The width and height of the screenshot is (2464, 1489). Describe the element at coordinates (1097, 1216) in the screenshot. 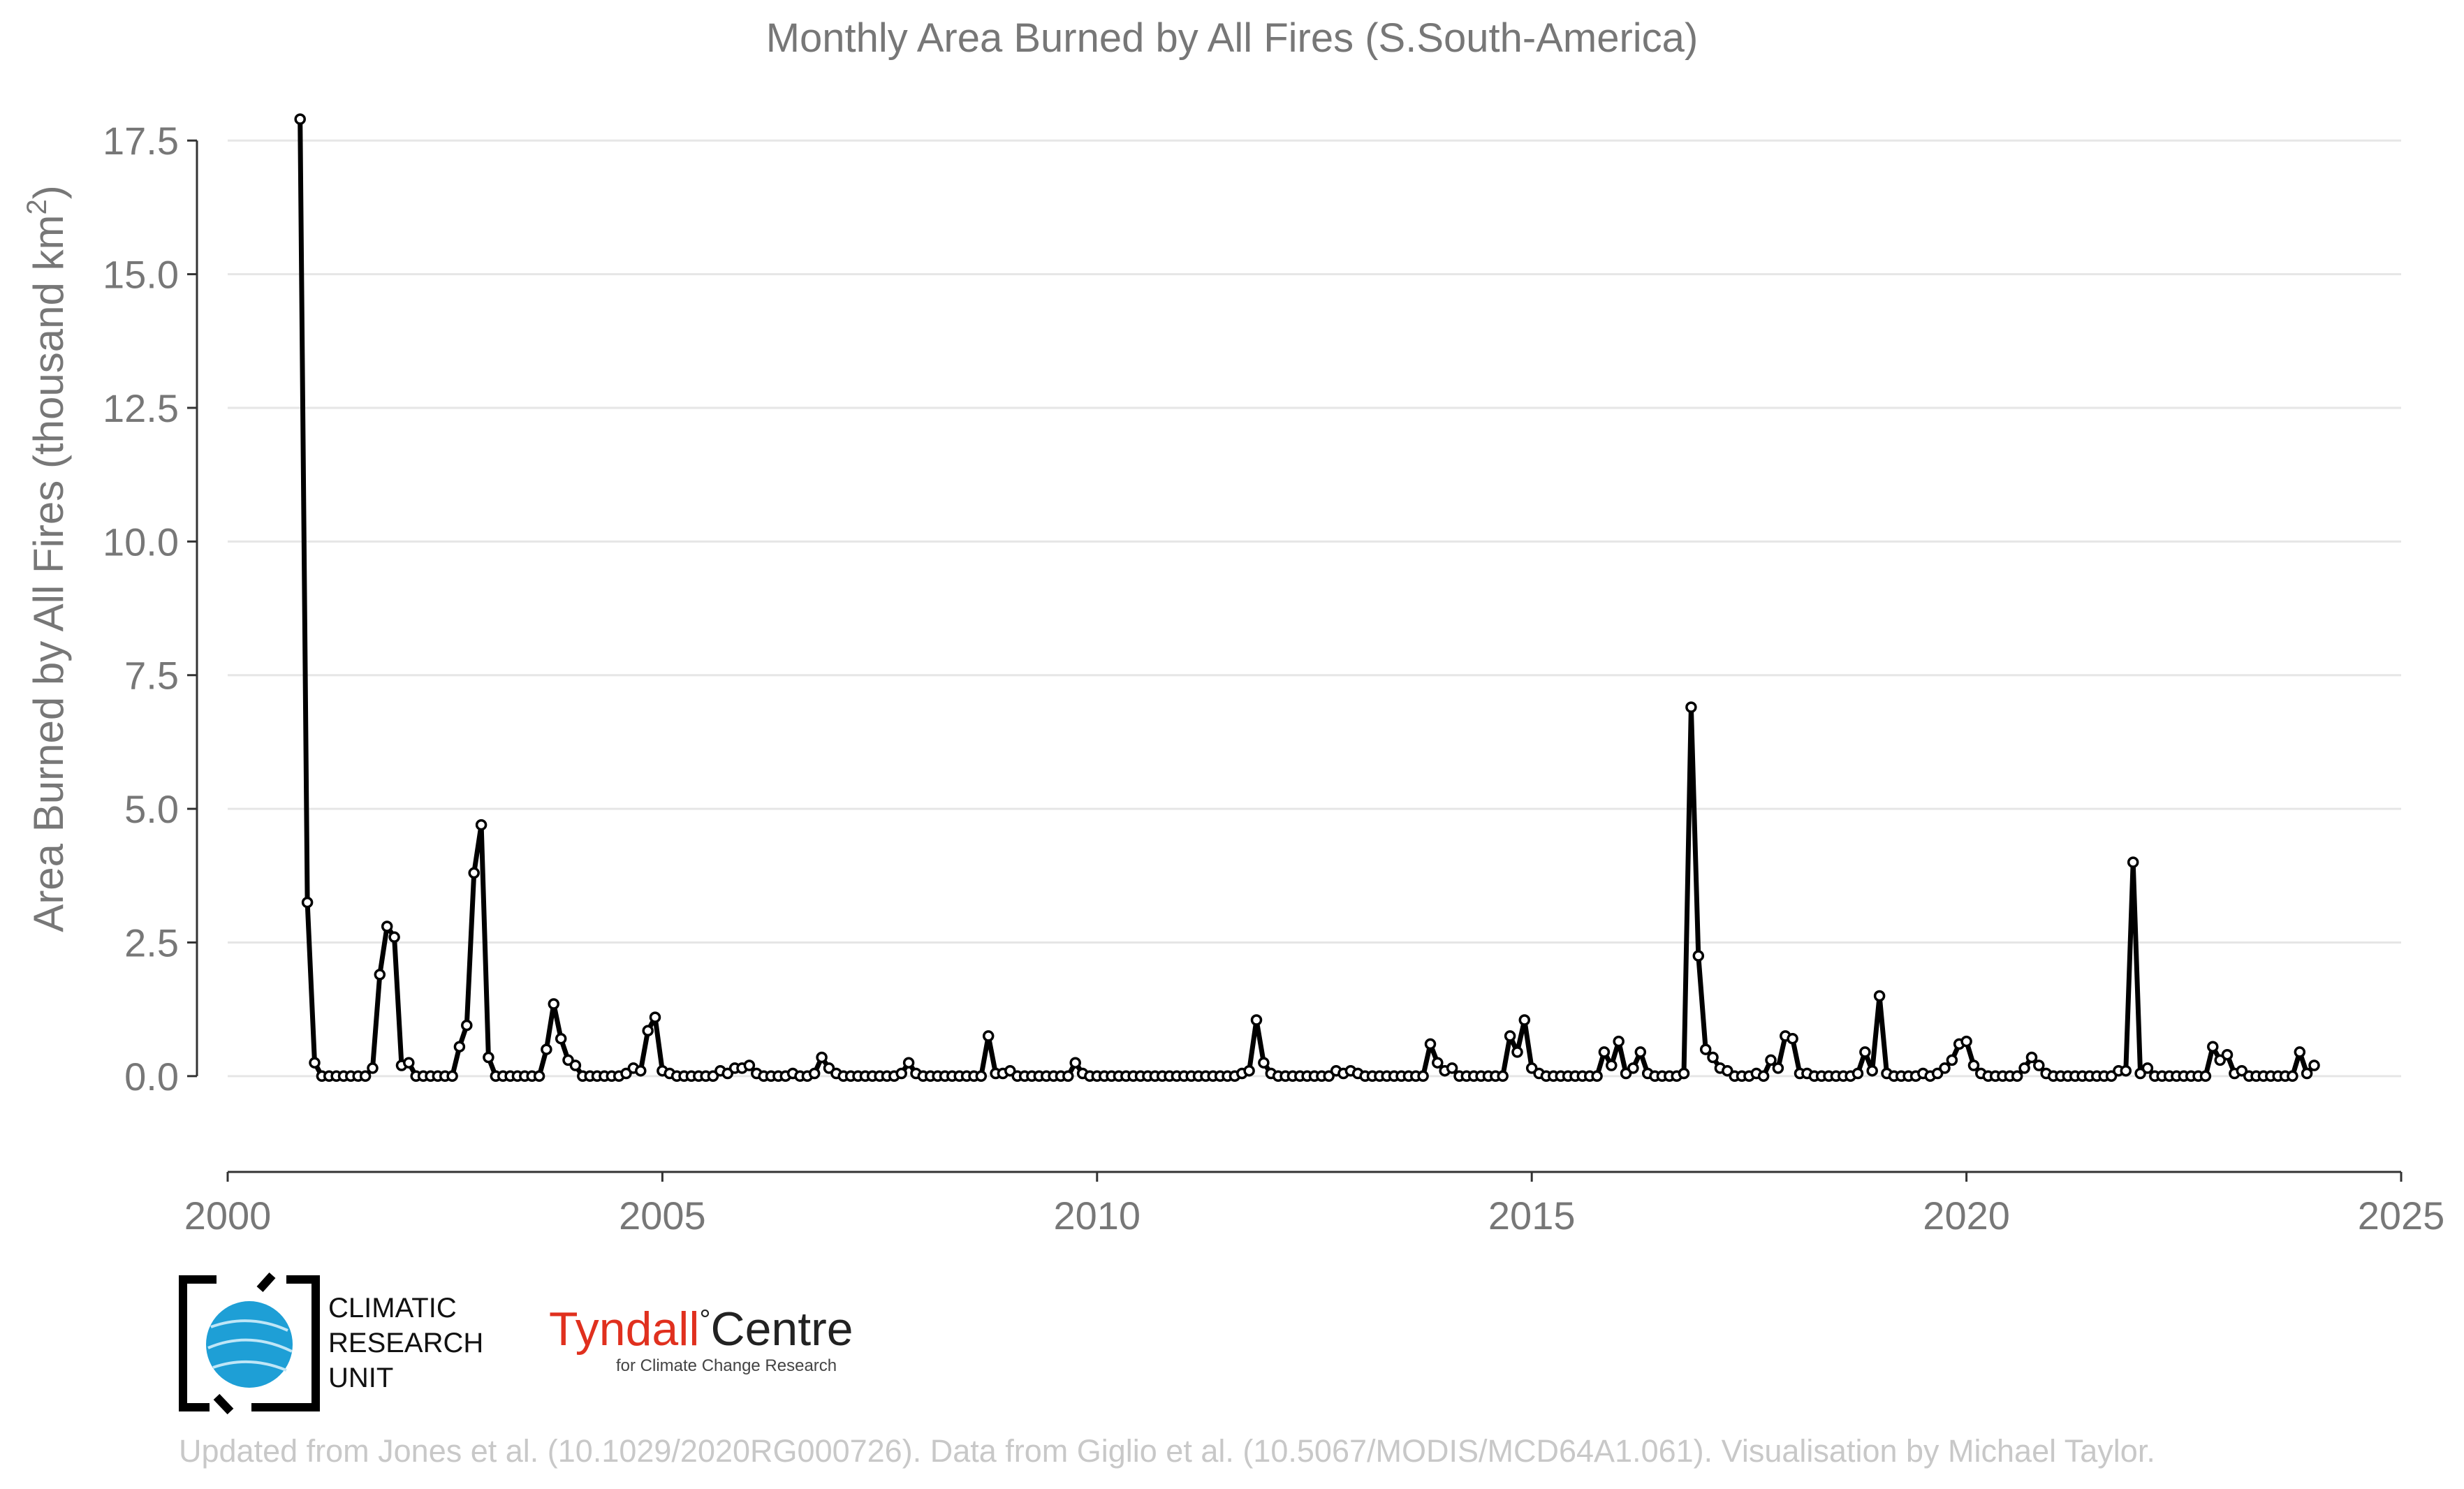

I see `x-tick-label: 2010` at that location.